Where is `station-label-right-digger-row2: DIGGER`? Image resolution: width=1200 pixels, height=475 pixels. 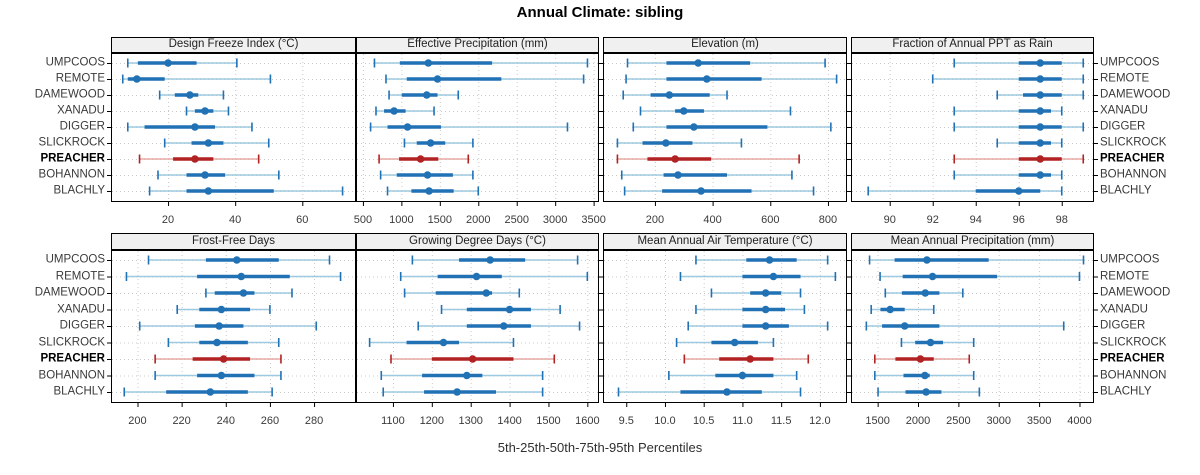
station-label-right-digger-row2: DIGGER is located at coordinates (1123, 325).